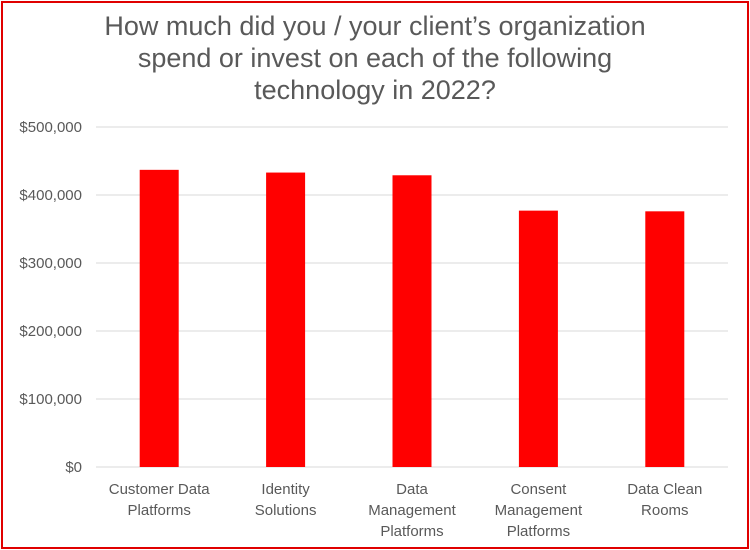  I want to click on x-category-label-line: Consent, so click(538, 489).